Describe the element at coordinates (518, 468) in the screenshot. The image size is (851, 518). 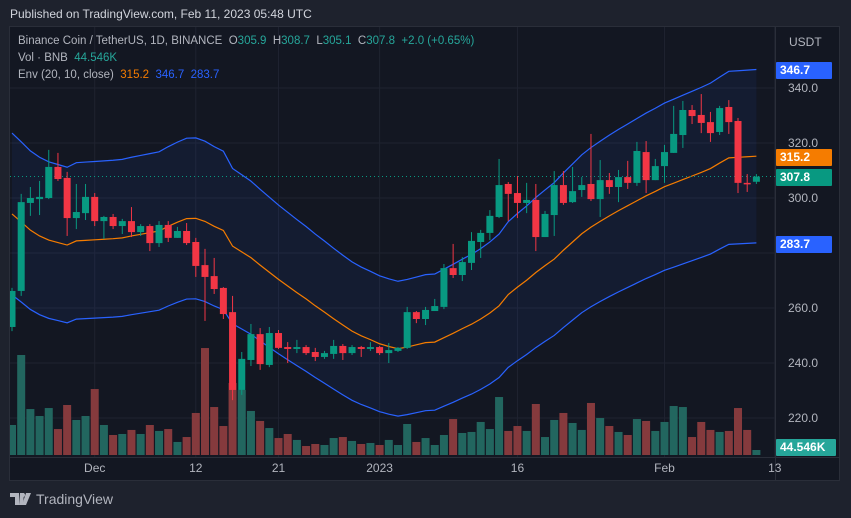
I see `time-tick-label: 16` at that location.